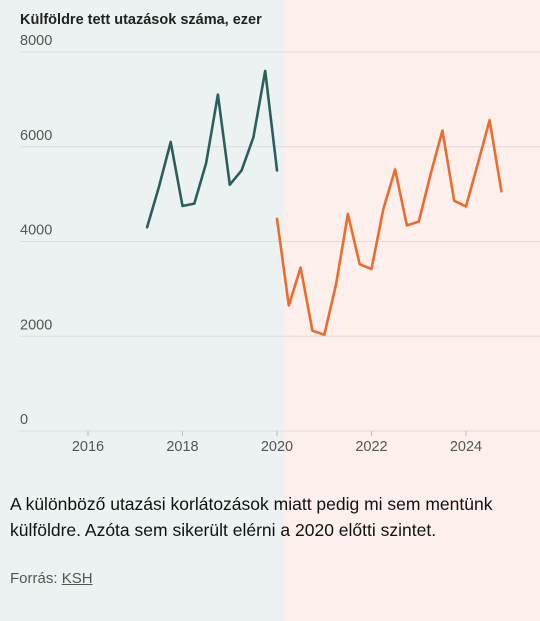  I want to click on x-tick-label: 2024, so click(466, 447).